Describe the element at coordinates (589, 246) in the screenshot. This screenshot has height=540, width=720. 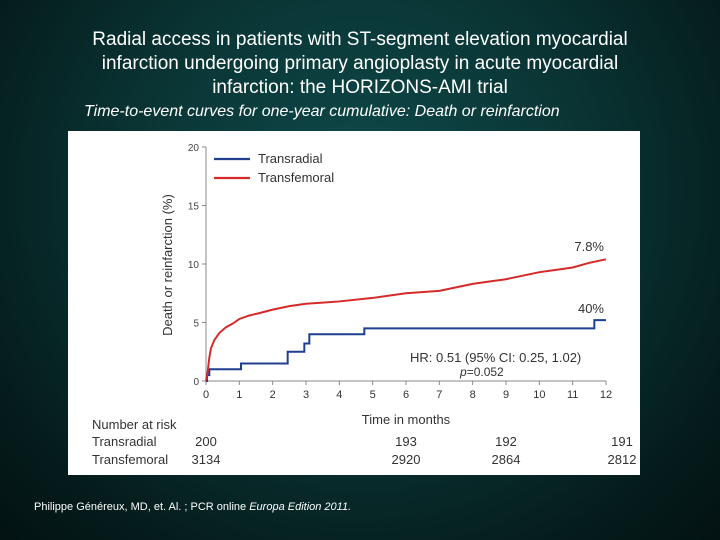
I see `annotation-transfemoral-end: 7.8%` at that location.